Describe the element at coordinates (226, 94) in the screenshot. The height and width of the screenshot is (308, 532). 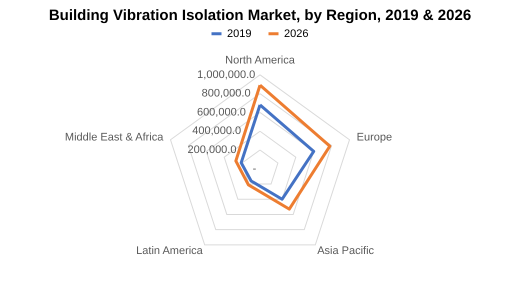
I see `y-tick-label: 800,000.0` at that location.